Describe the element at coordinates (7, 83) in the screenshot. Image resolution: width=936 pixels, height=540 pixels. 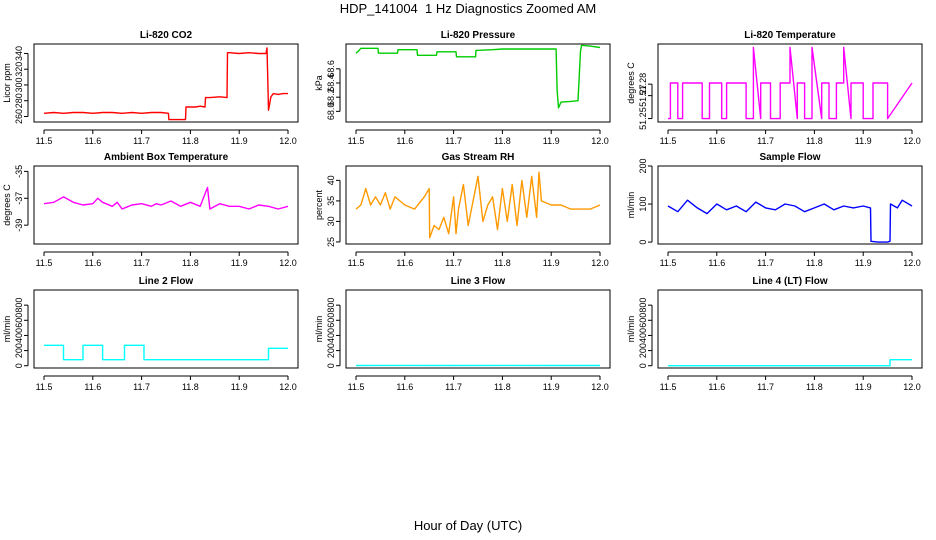
I see `y-axis-label: Licor ppm` at that location.